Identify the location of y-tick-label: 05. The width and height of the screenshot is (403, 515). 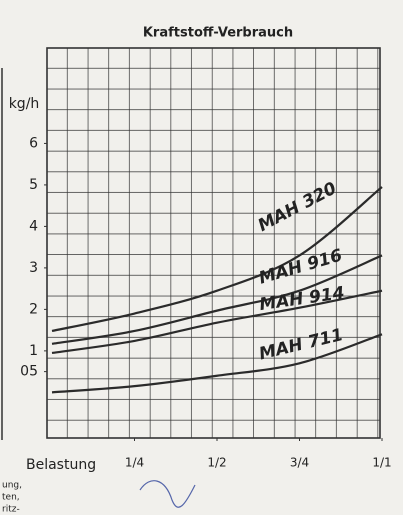
(29, 372).